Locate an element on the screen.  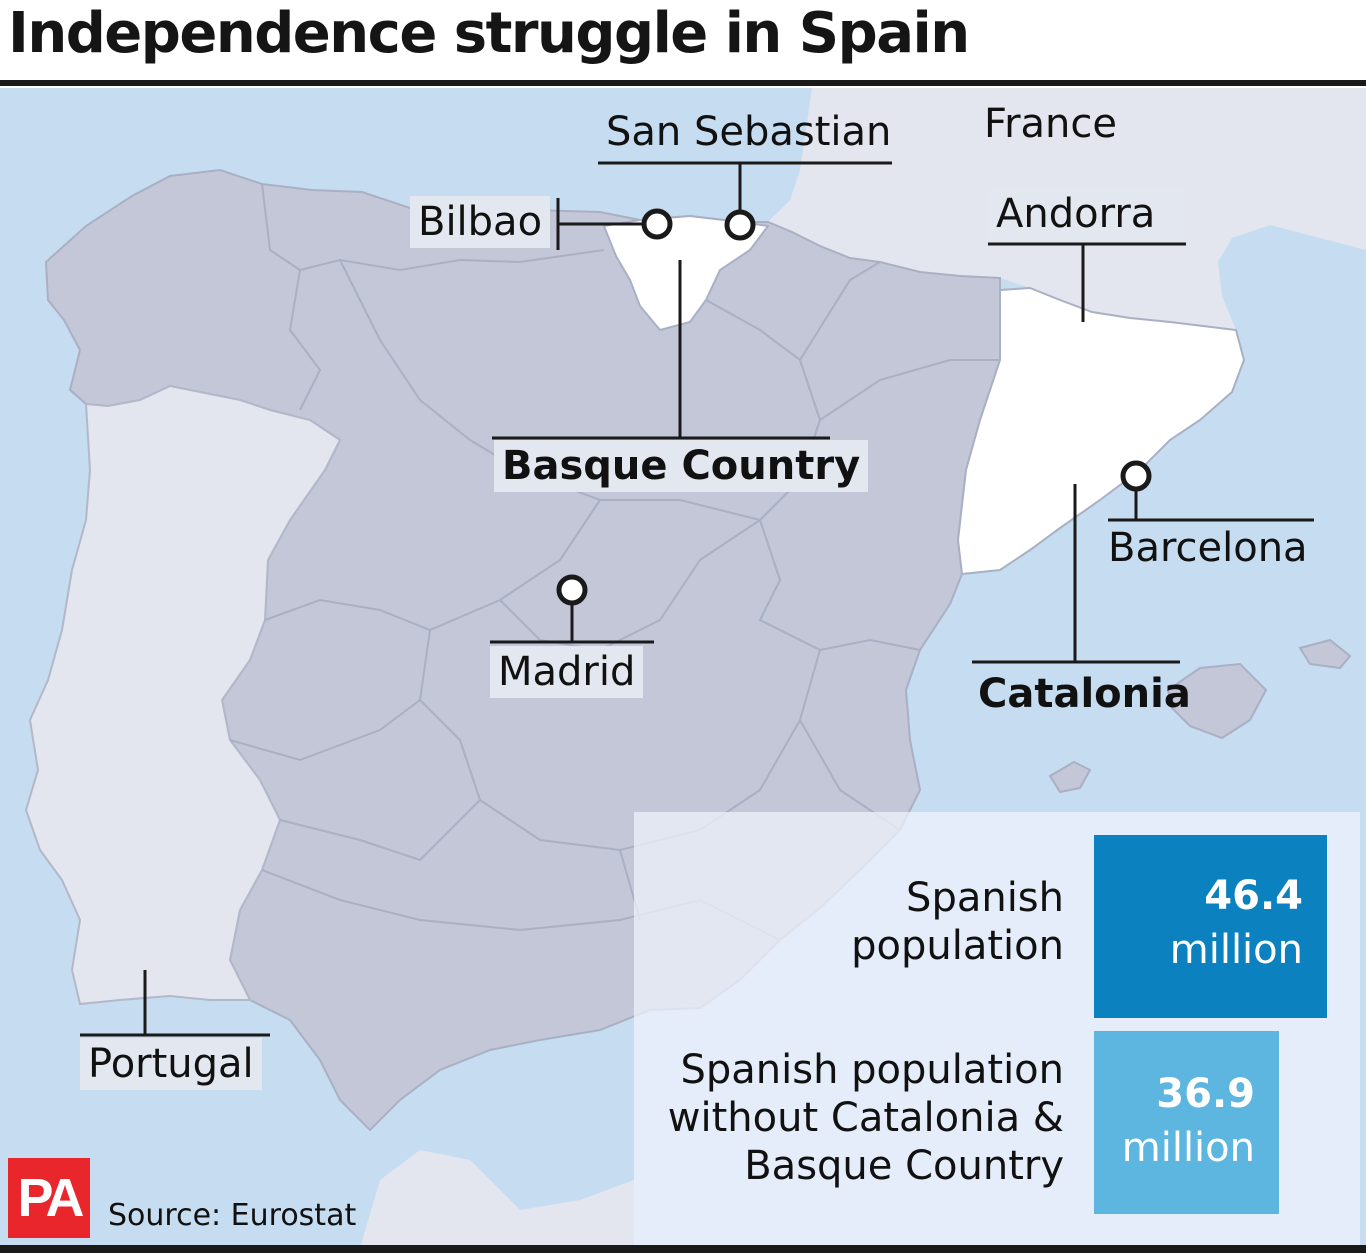
pa-logo: PA is located at coordinates (49, 1198).